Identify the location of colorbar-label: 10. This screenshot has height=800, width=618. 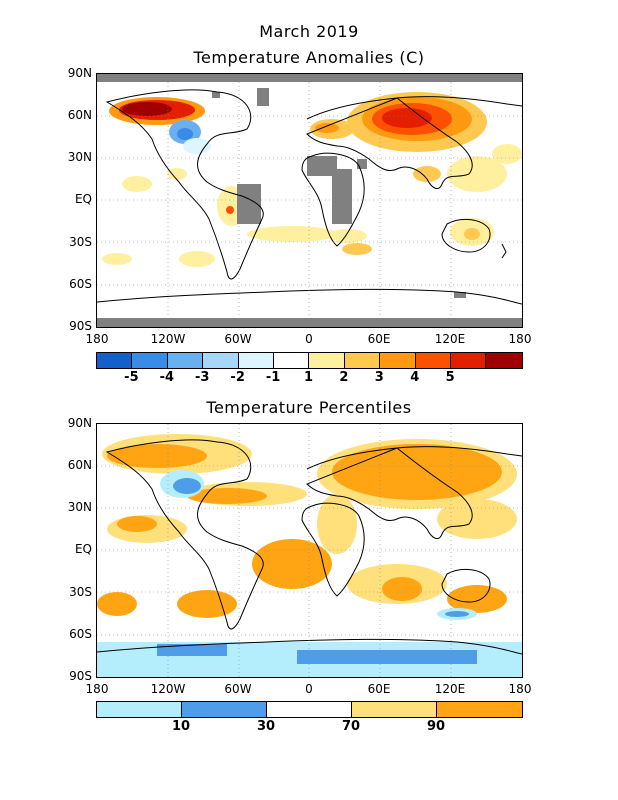
(181, 726).